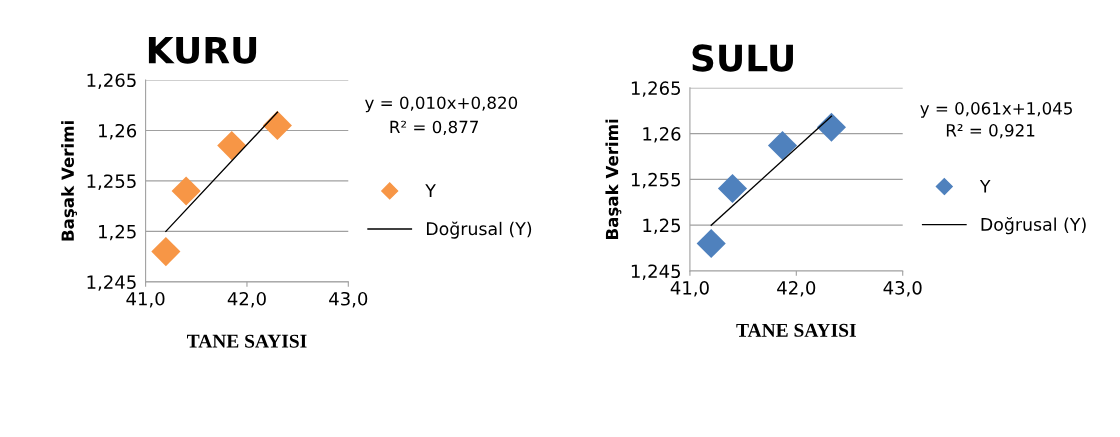 Image resolution: width=1120 pixels, height=437 pixels. I want to click on chart-title: SULU, so click(742, 58).